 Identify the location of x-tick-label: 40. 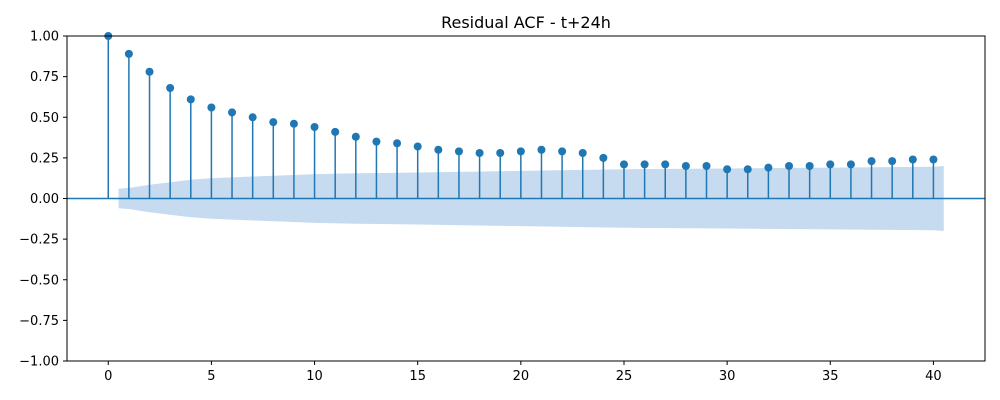
(933, 376).